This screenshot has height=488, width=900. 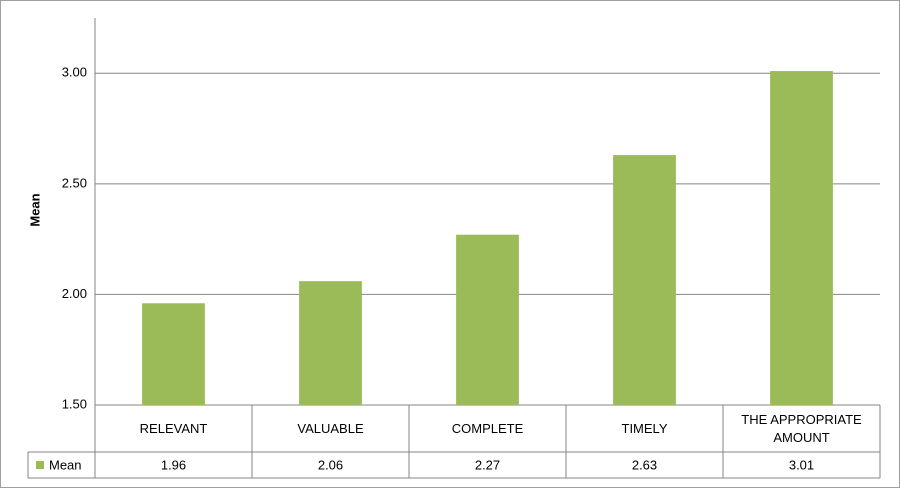 I want to click on x-tick-label: THE APPROPRIATE AMOUNT, so click(x=801, y=428).